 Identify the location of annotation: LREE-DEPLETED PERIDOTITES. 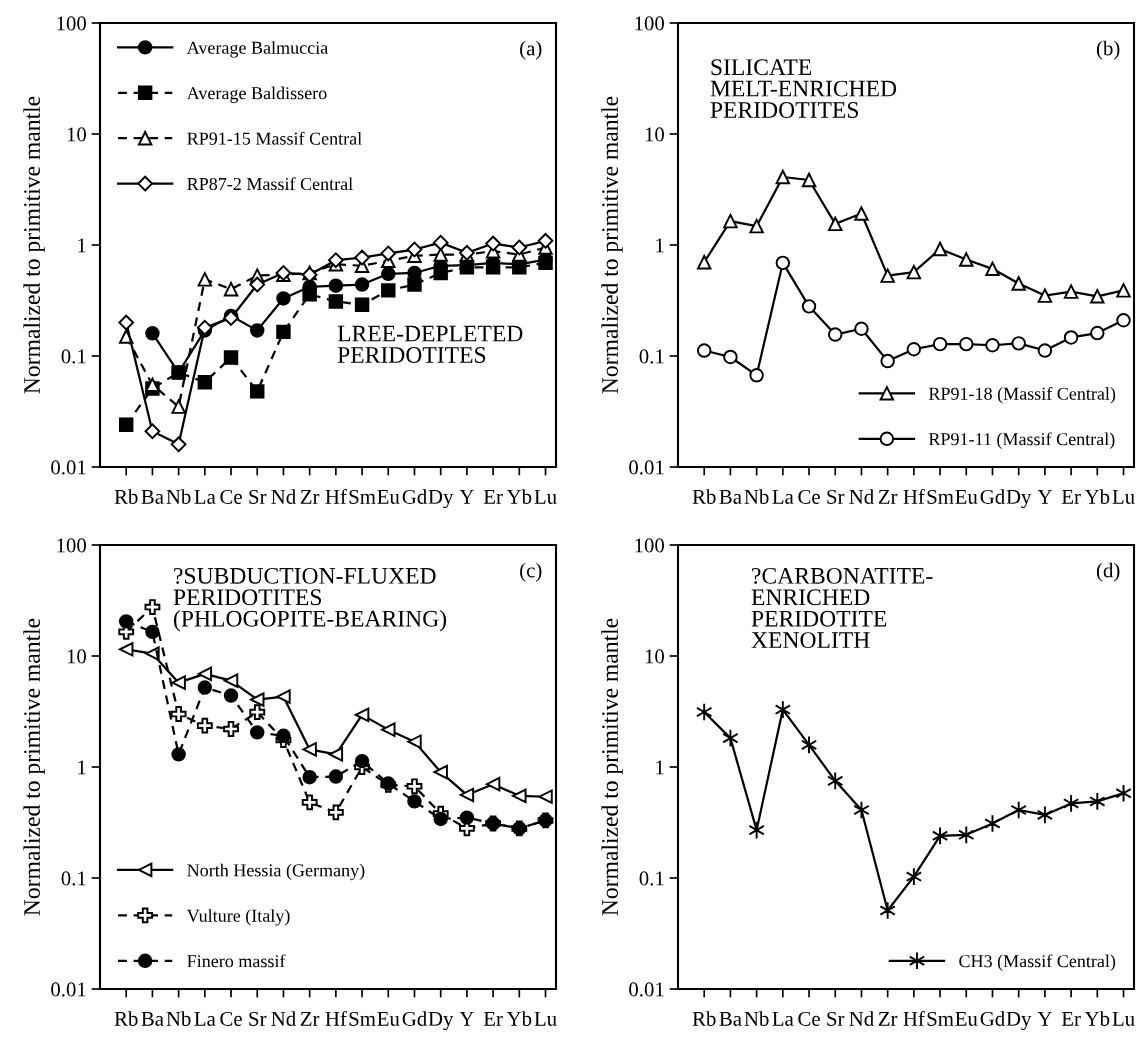
(430, 344).